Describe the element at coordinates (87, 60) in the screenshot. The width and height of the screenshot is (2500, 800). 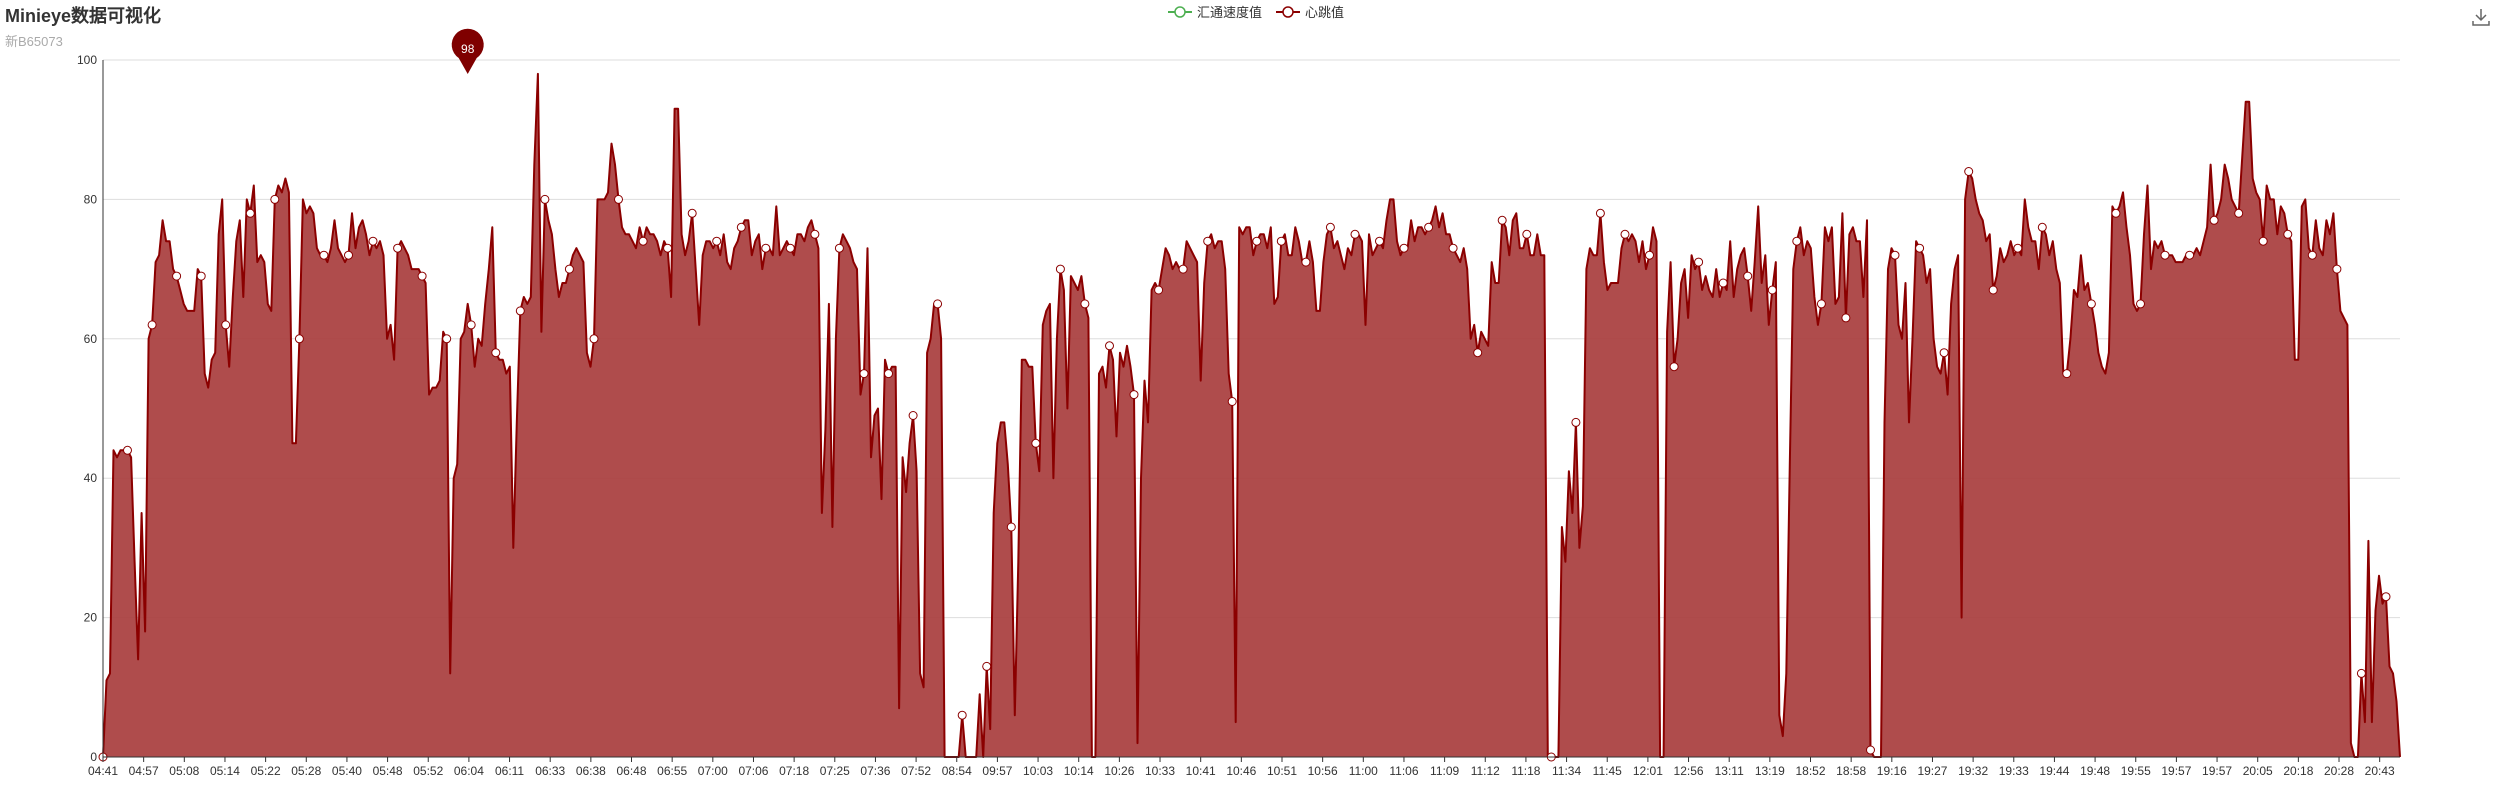
I see `y-tick-label: 100` at that location.